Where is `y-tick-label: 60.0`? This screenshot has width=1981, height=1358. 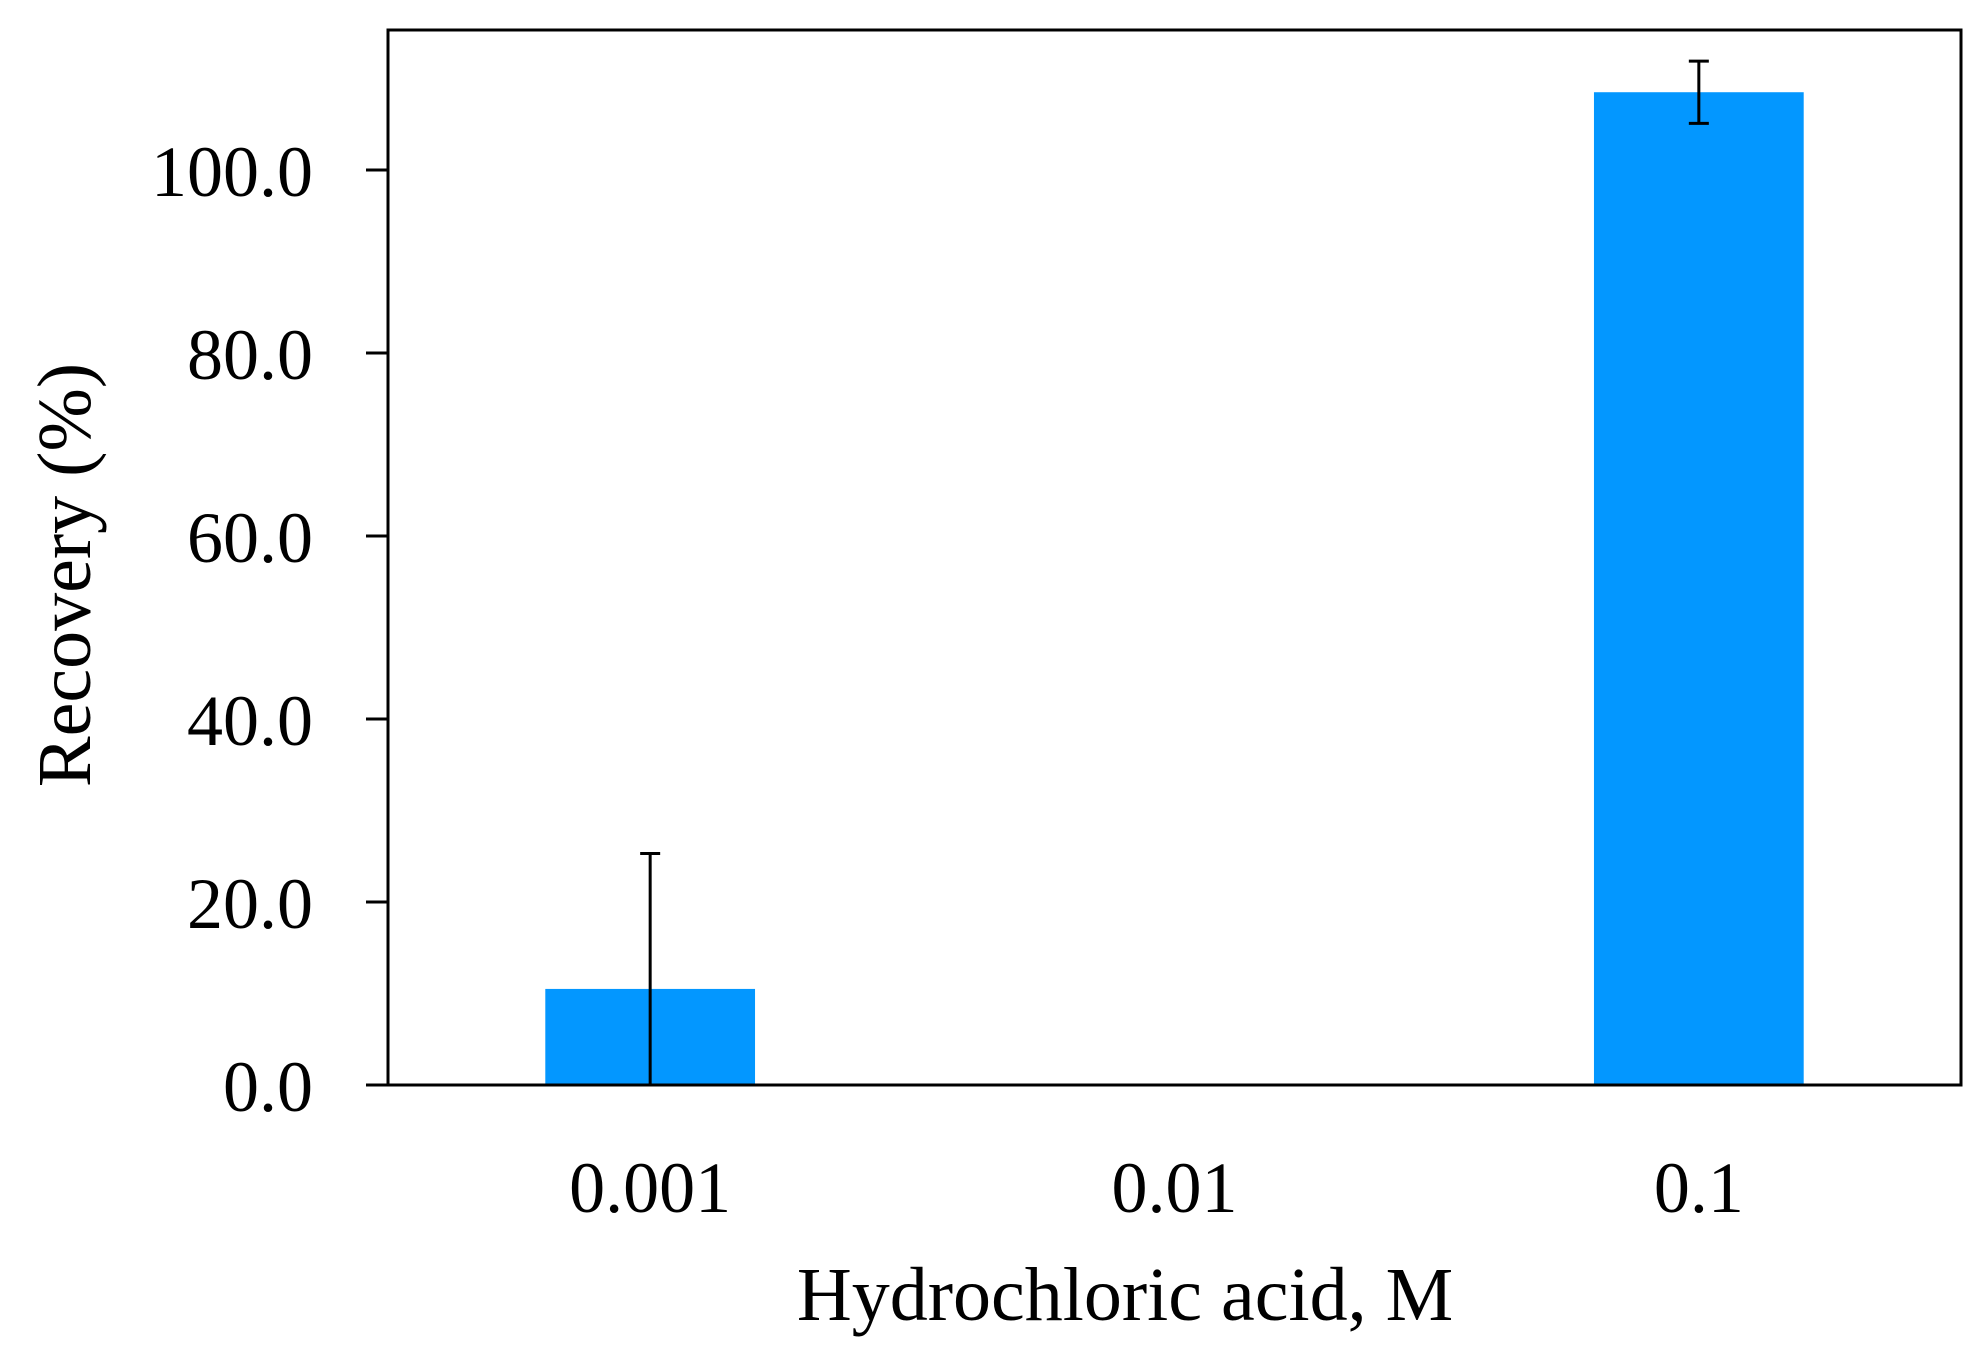
y-tick-label: 60.0 is located at coordinates (250, 538).